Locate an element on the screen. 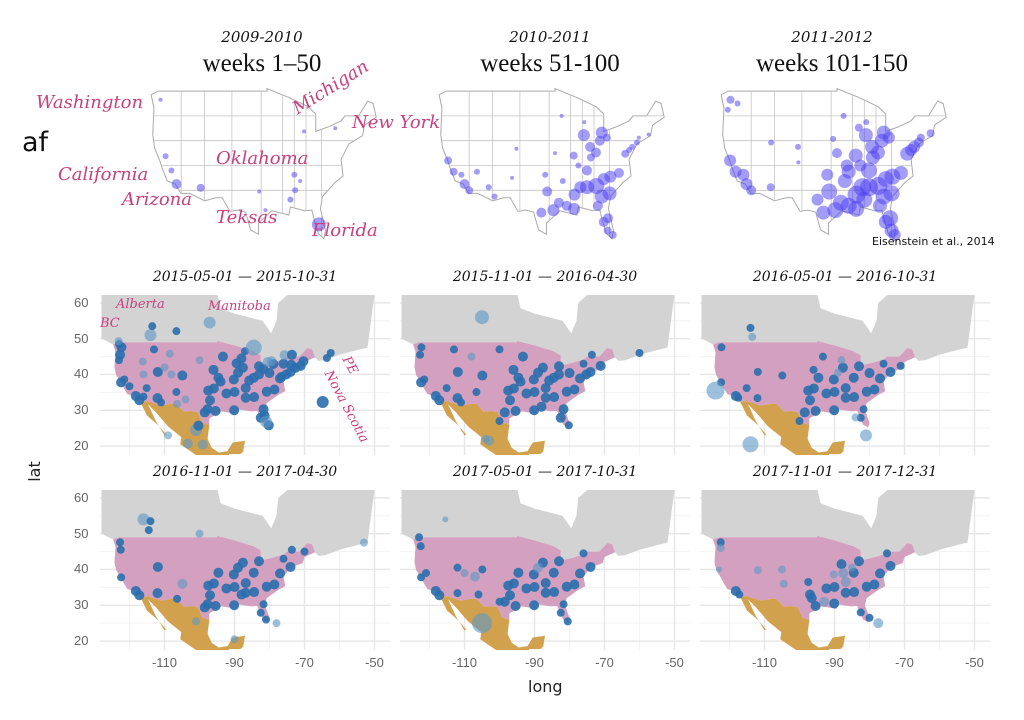 Image resolution: width=1024 pixels, height=720 pixels. x-tick-label: -70 is located at coordinates (904, 662).